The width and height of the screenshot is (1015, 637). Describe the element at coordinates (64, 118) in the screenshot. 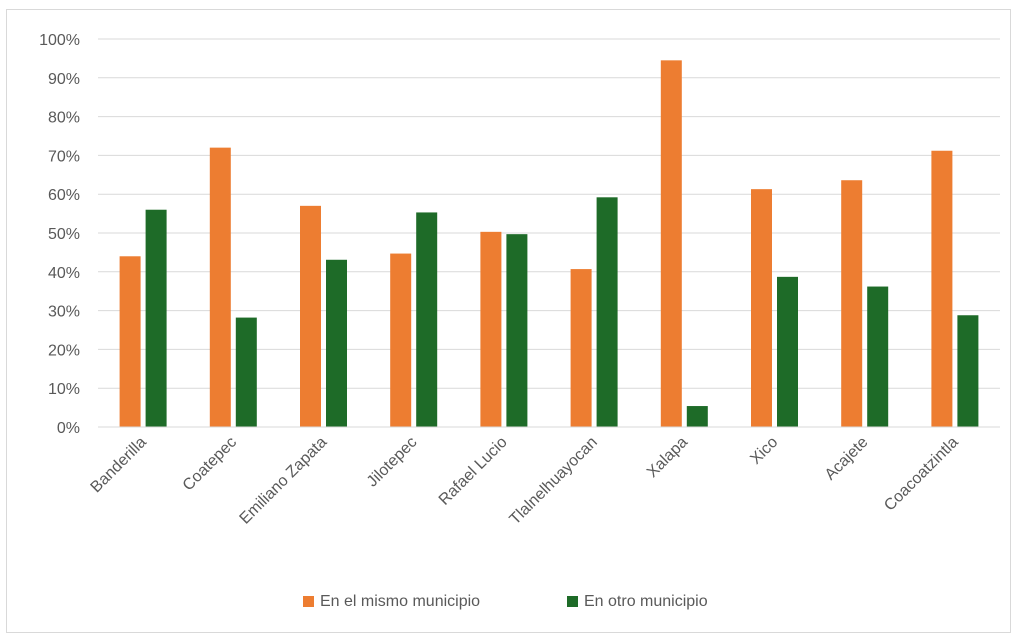

I see `y-tick-label: 80%` at that location.